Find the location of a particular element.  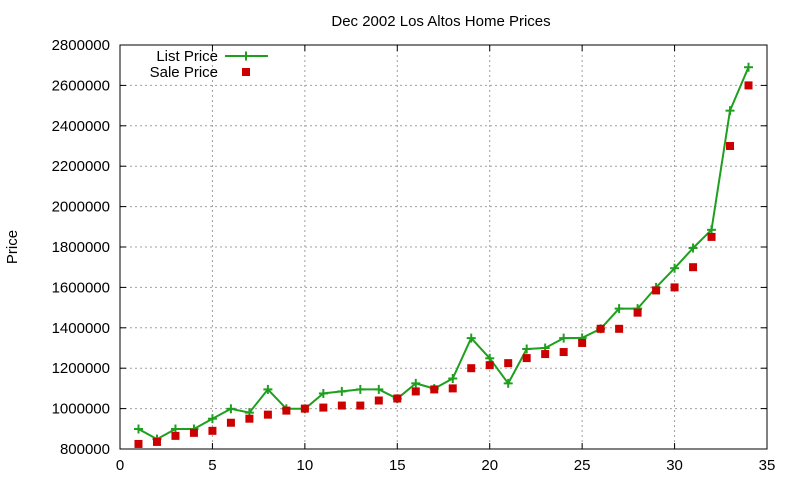

y-tick-label: 1000000 is located at coordinates (81, 409).